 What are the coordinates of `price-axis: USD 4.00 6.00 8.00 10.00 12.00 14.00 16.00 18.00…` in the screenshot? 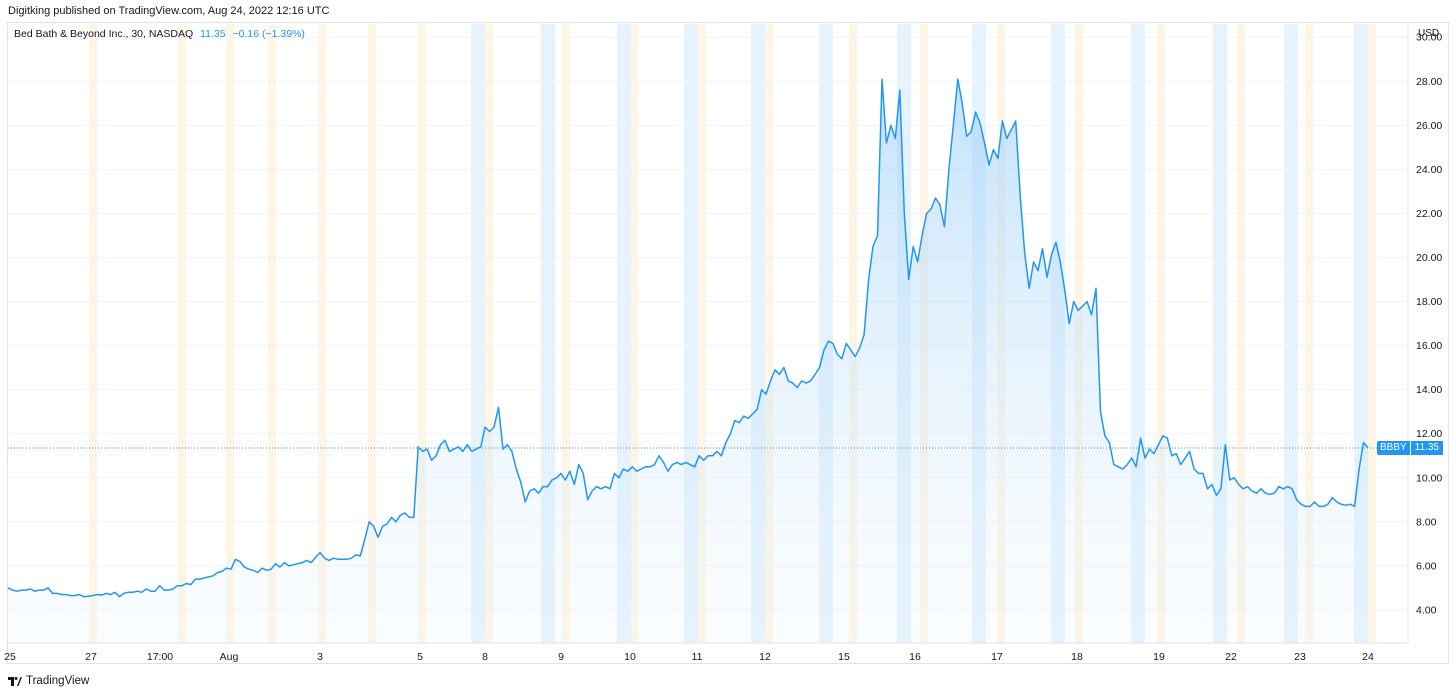 It's located at (1424, 332).